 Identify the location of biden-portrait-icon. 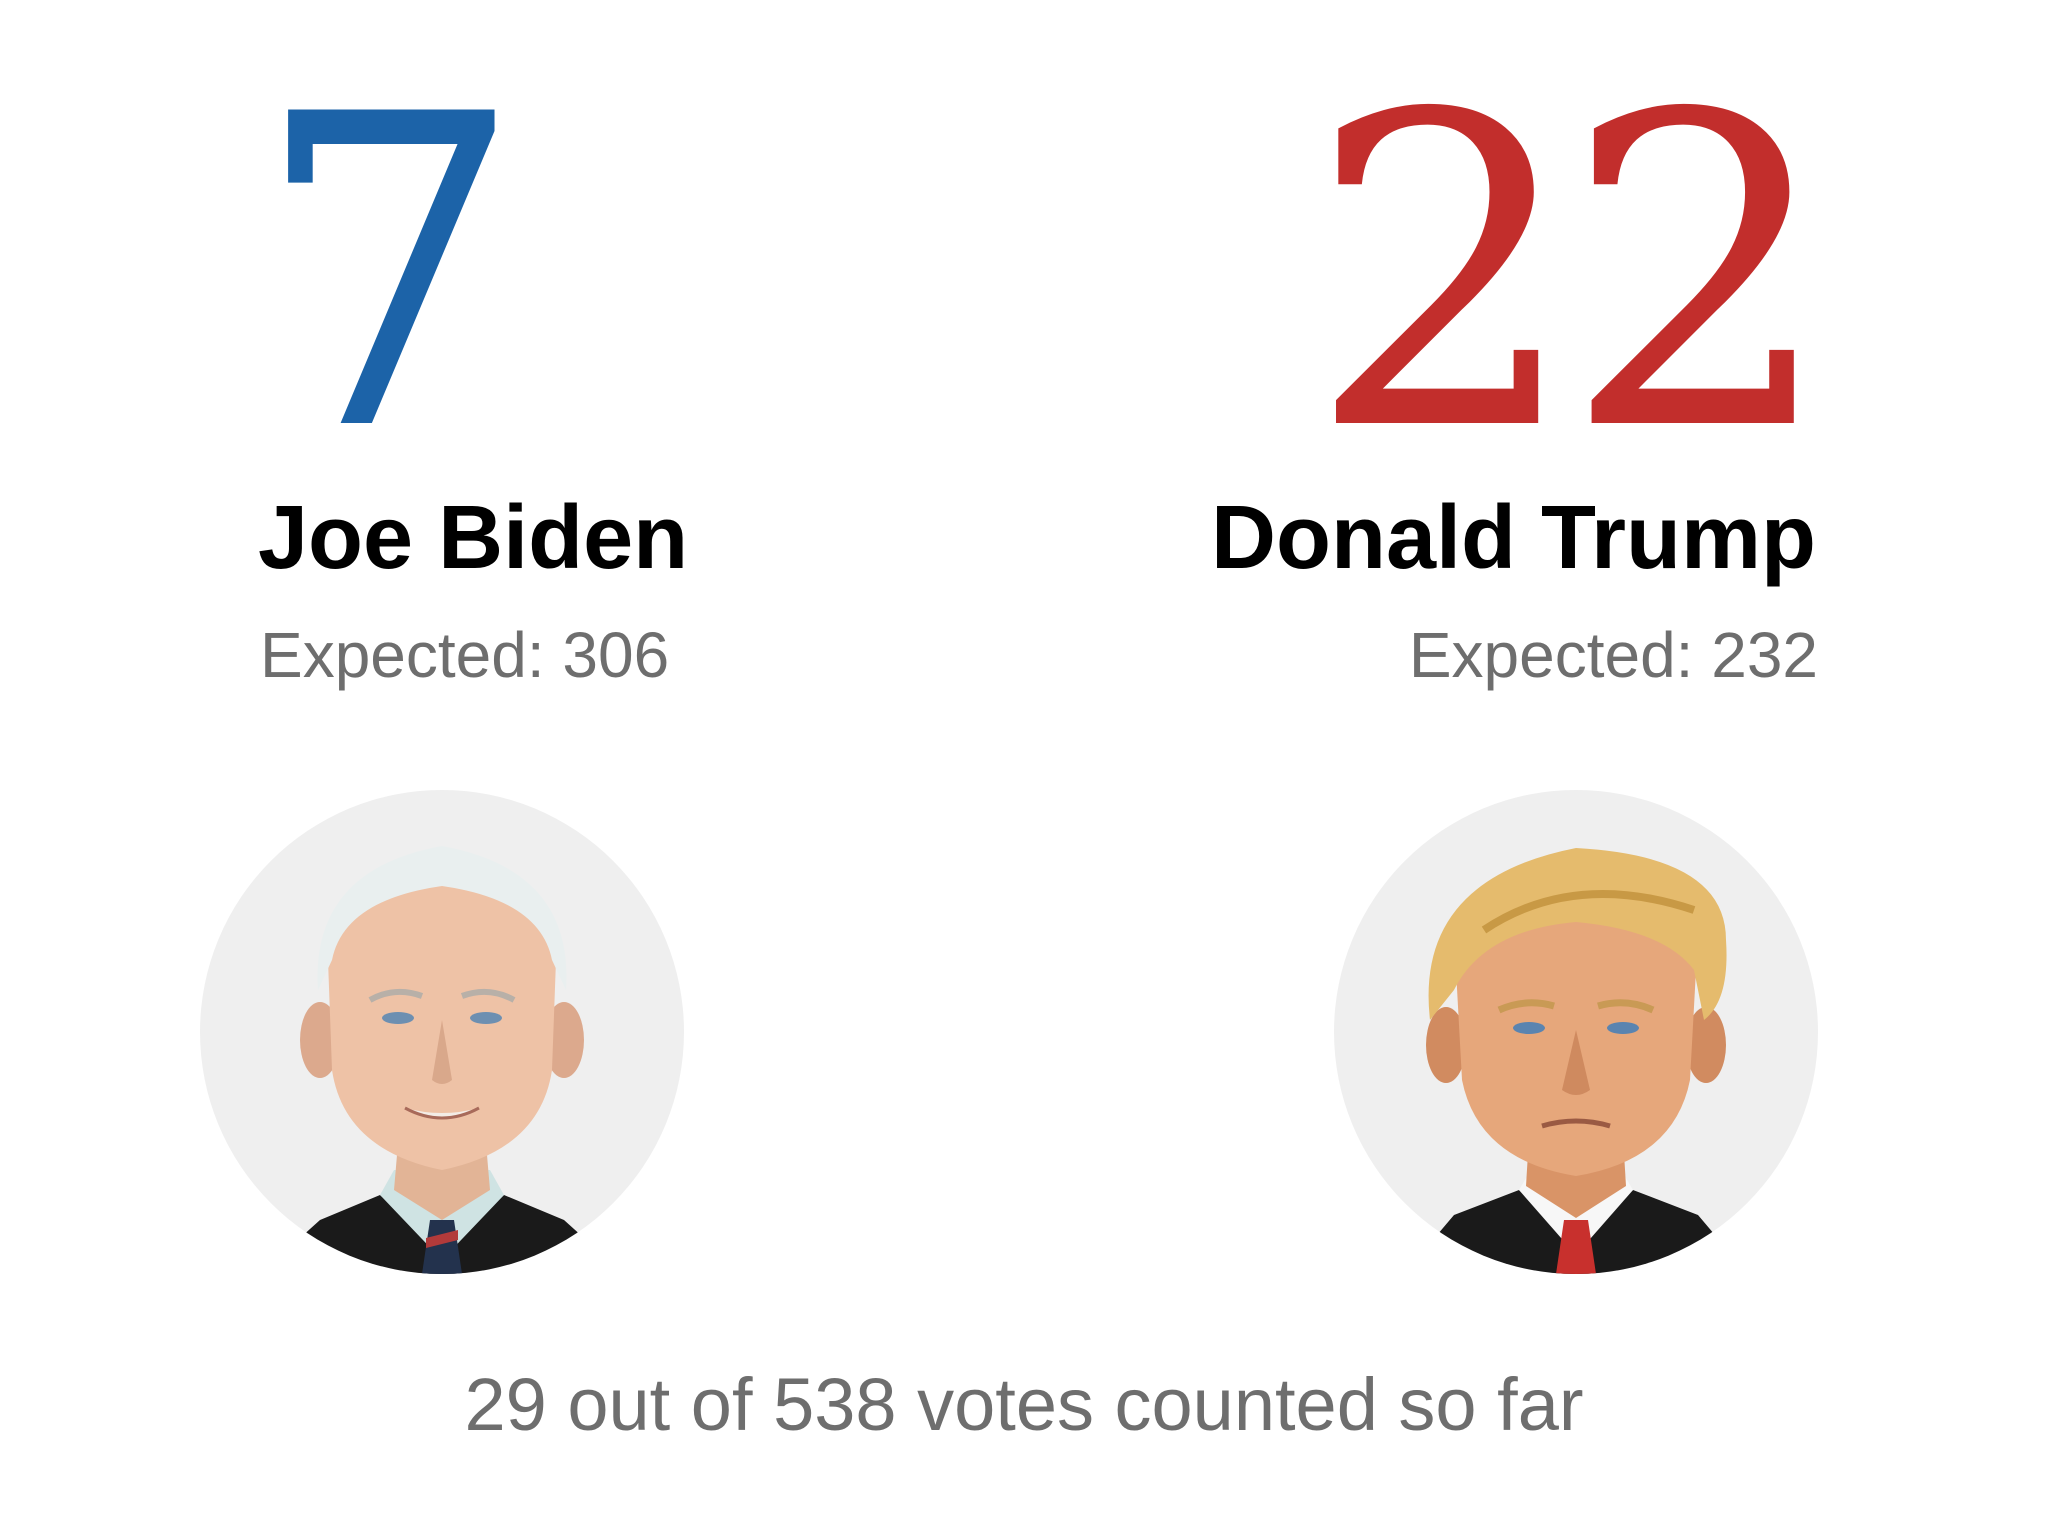
(442, 1032).